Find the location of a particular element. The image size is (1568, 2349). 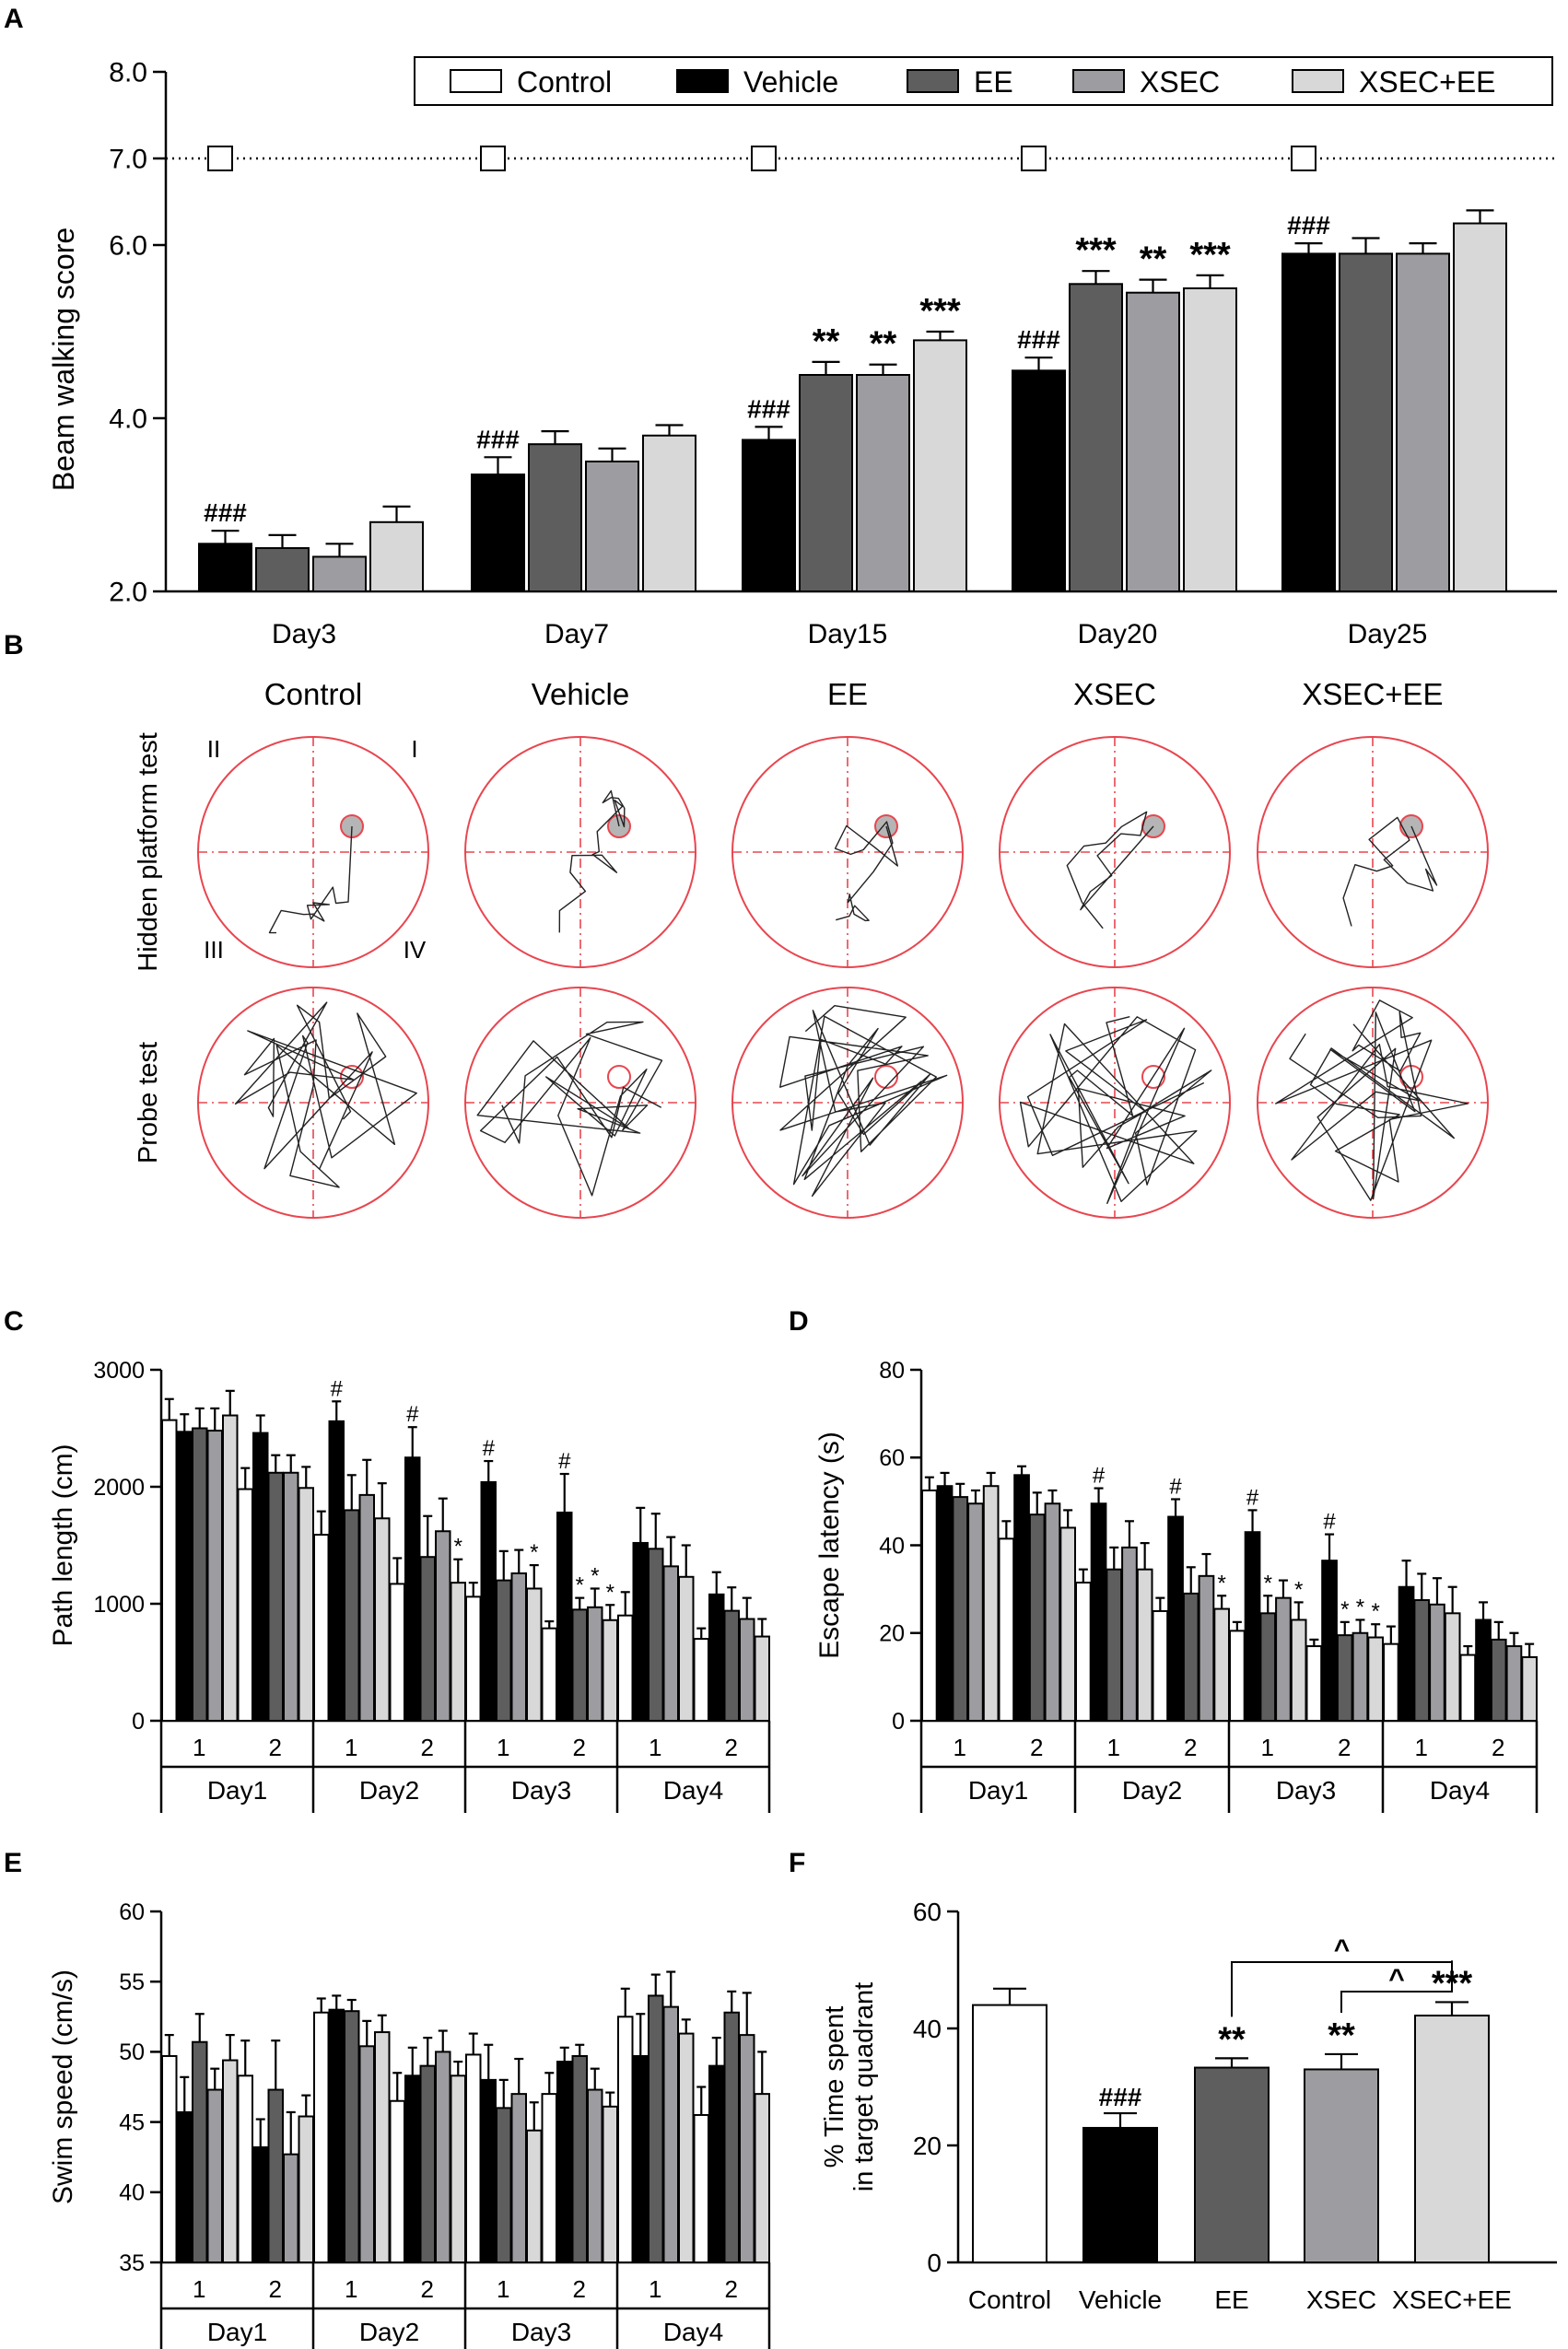

platform-marker is located at coordinates (1153, 1077).